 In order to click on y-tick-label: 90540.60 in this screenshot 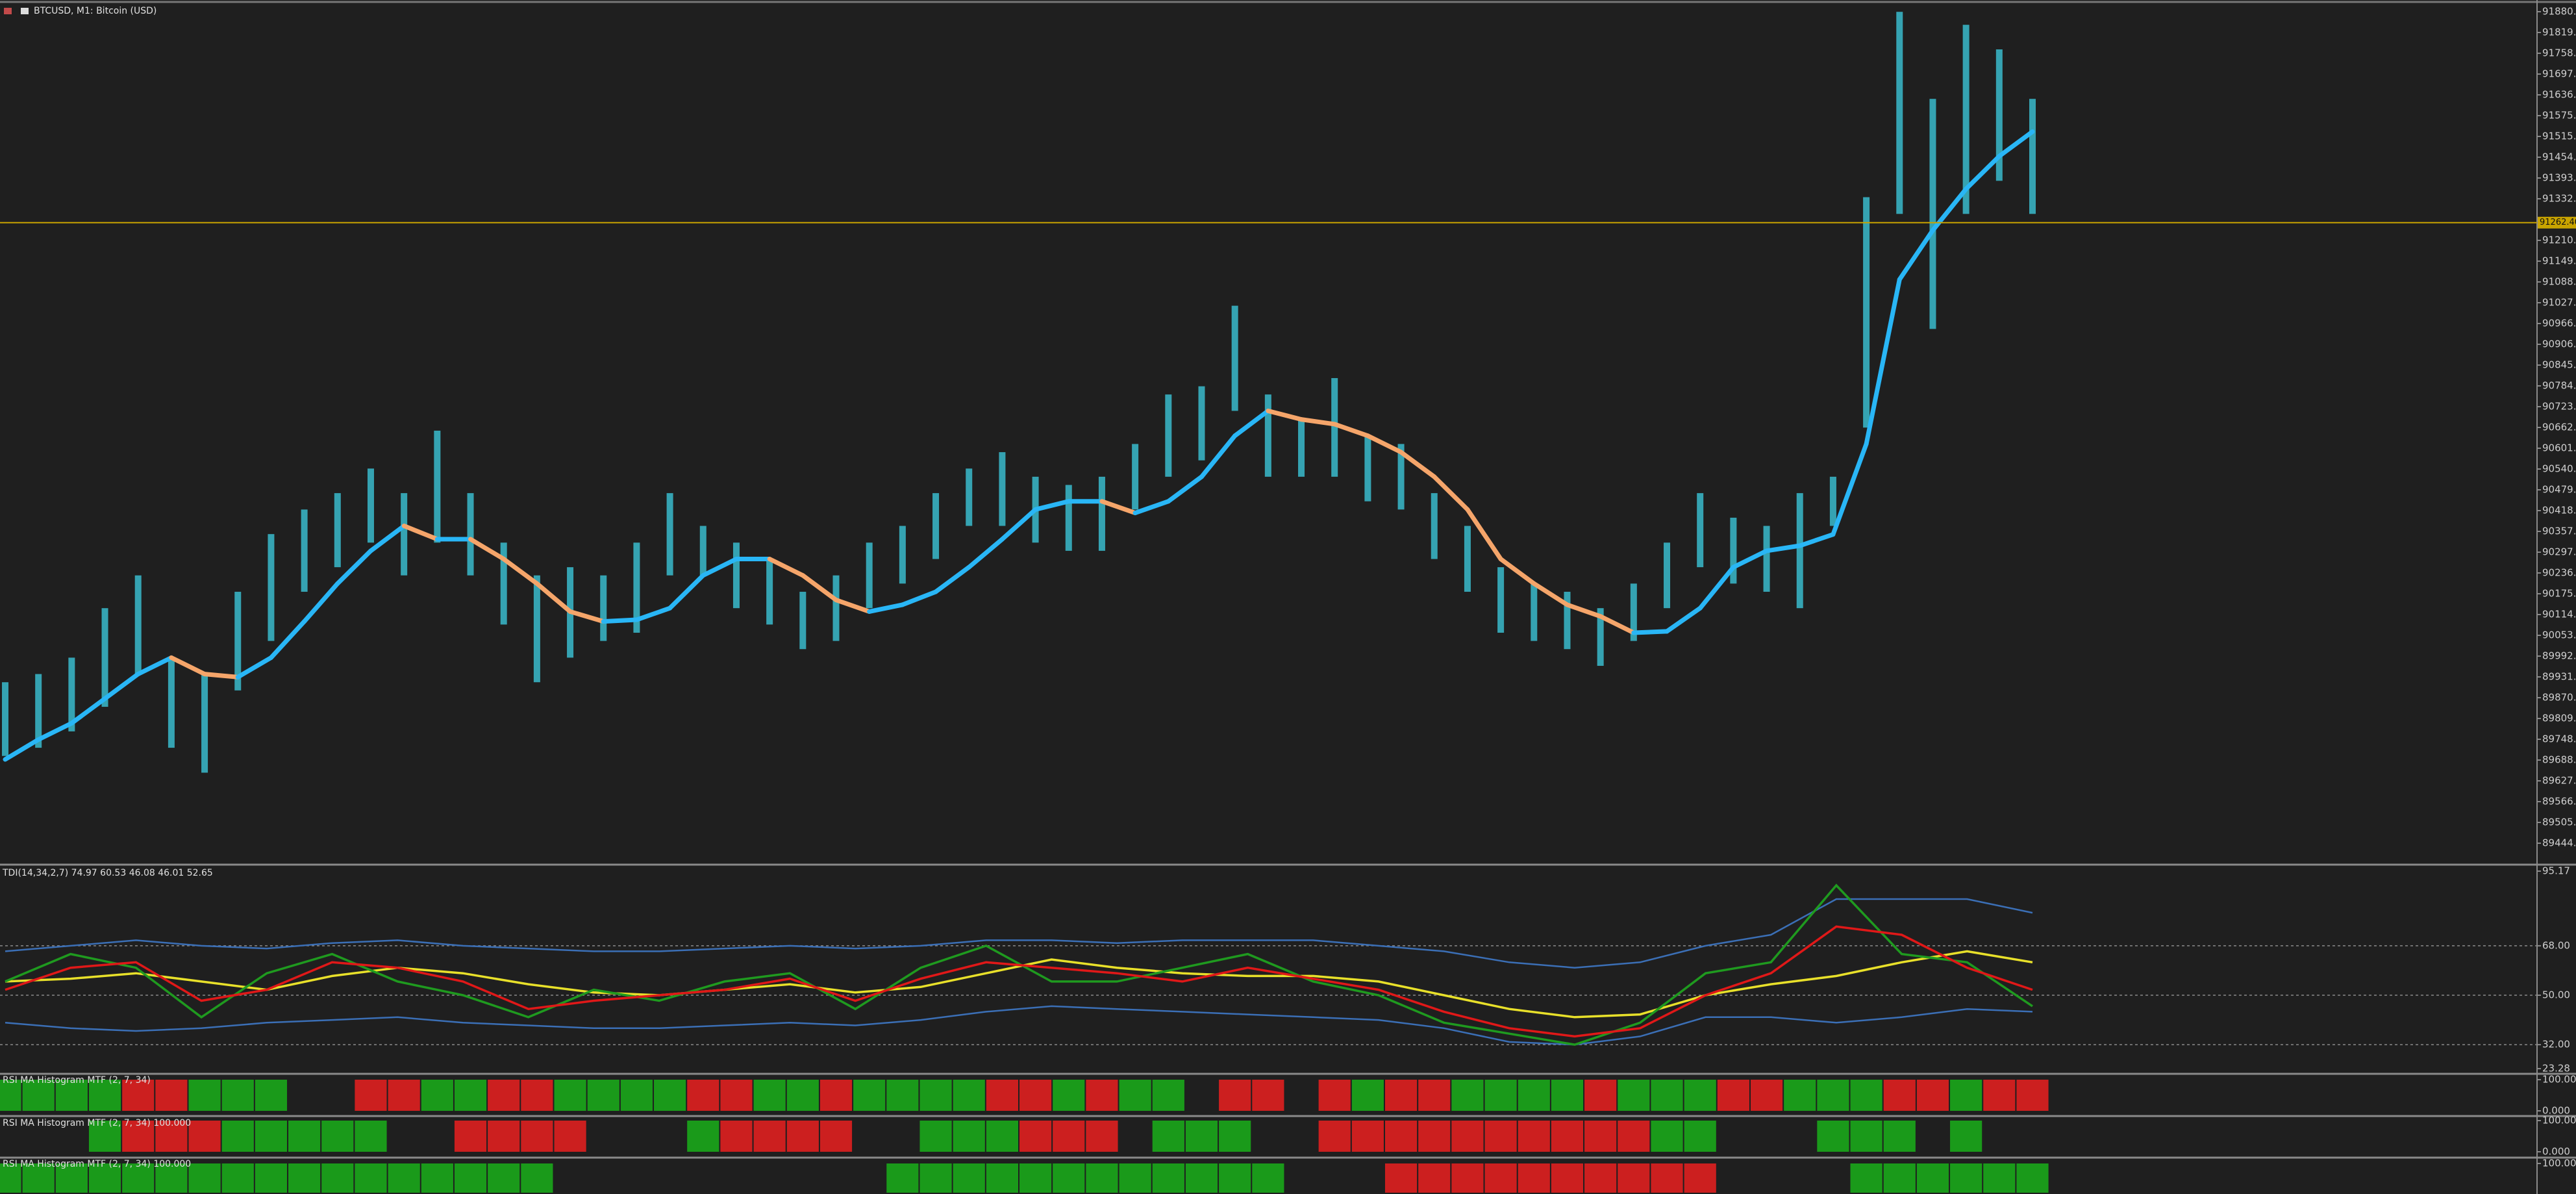, I will do `click(2559, 469)`.